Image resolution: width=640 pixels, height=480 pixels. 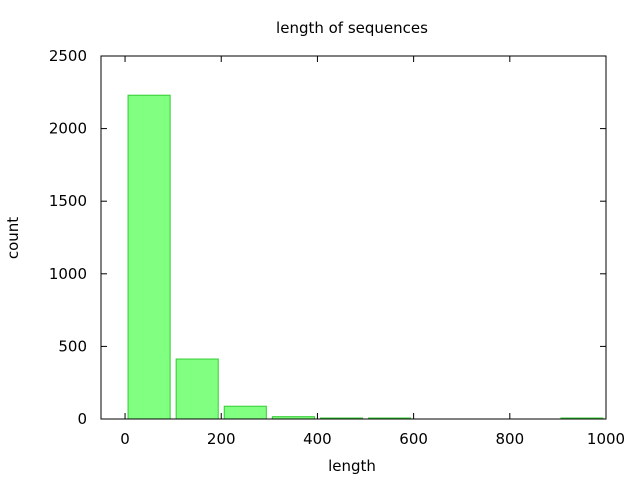 What do you see at coordinates (606, 439) in the screenshot?
I see `x-tick-label: 1000` at bounding box center [606, 439].